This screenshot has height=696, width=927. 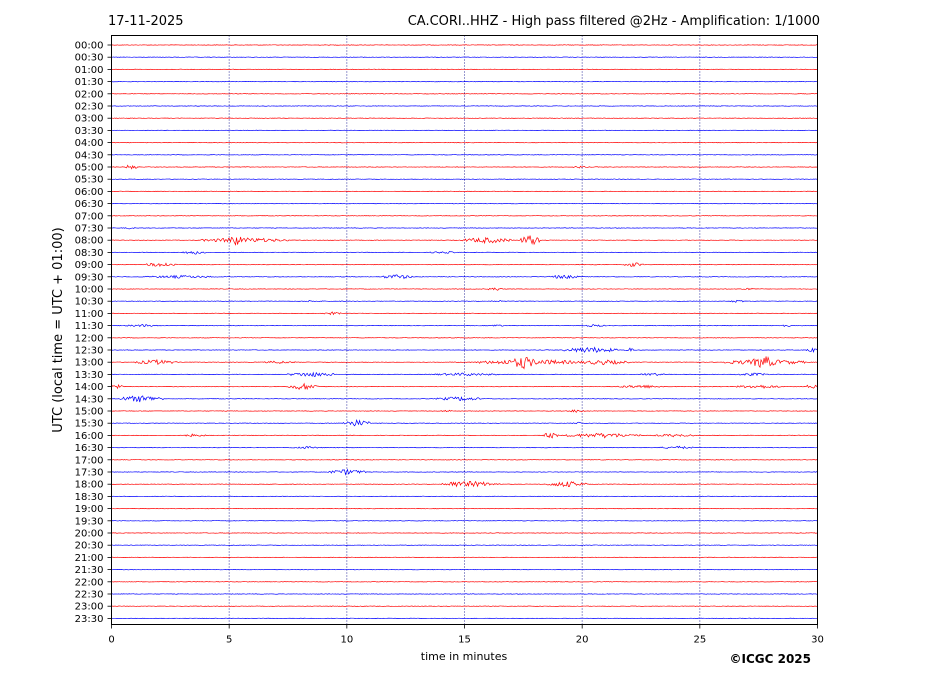 What do you see at coordinates (817, 640) in the screenshot?
I see `x-tick-label-6: 30` at bounding box center [817, 640].